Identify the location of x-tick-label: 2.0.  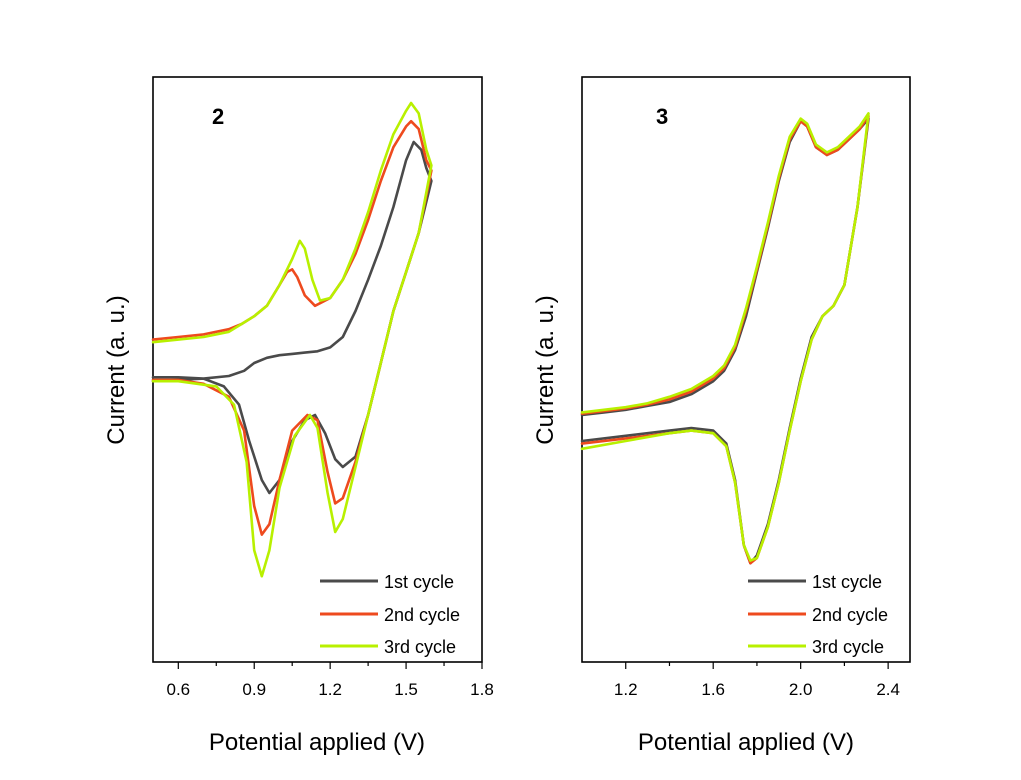
(801, 689).